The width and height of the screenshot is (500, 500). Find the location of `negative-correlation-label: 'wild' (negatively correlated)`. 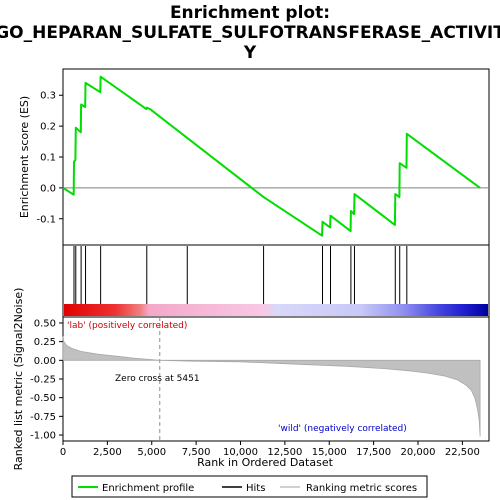

negative-correlation-label: 'wild' (negatively correlated) is located at coordinates (342, 429).